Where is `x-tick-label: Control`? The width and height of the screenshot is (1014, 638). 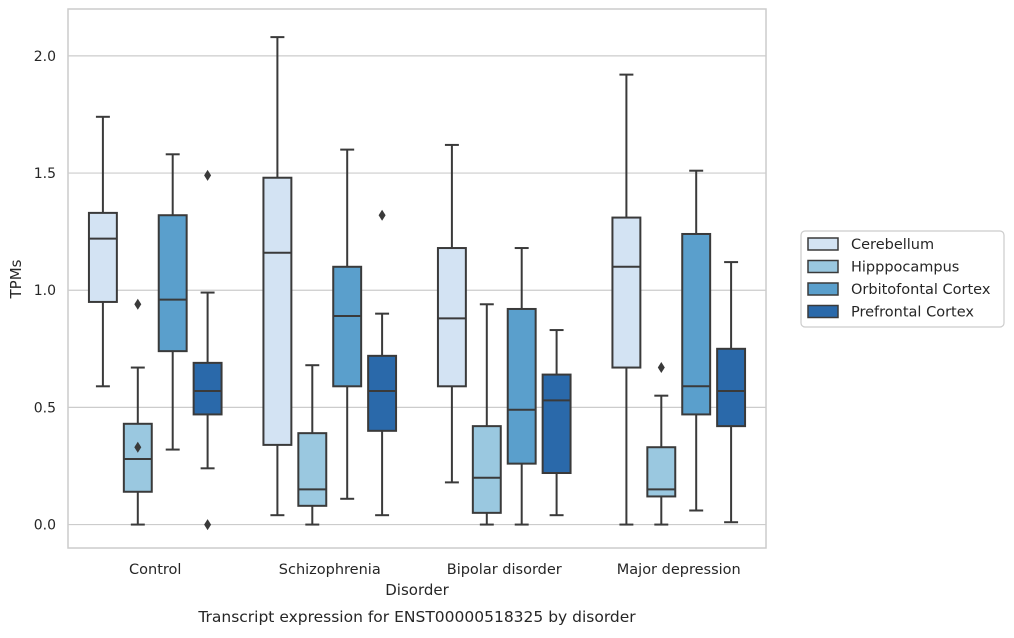
x-tick-label: Control is located at coordinates (155, 570).